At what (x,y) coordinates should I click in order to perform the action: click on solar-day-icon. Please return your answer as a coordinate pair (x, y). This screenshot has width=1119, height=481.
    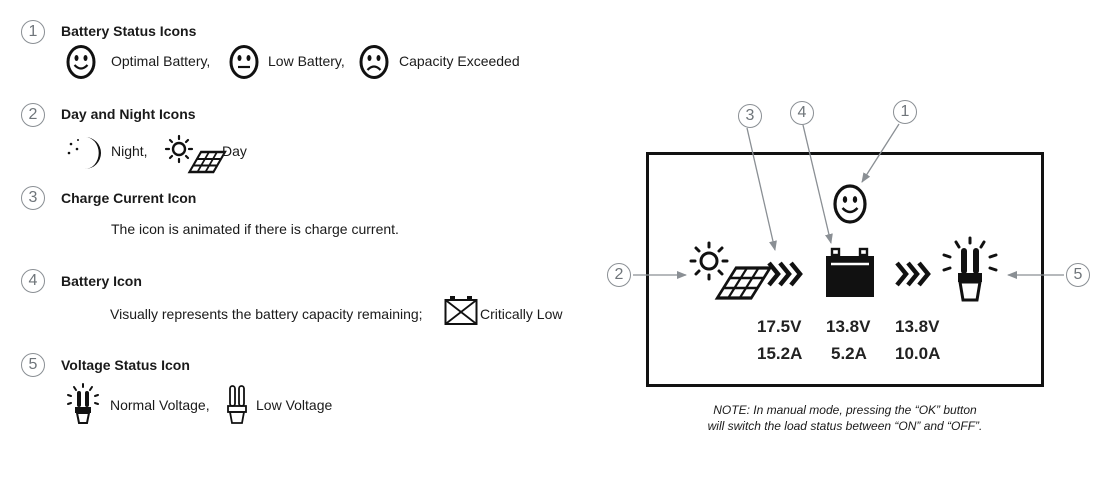
    Looking at the image, I should click on (731, 270).